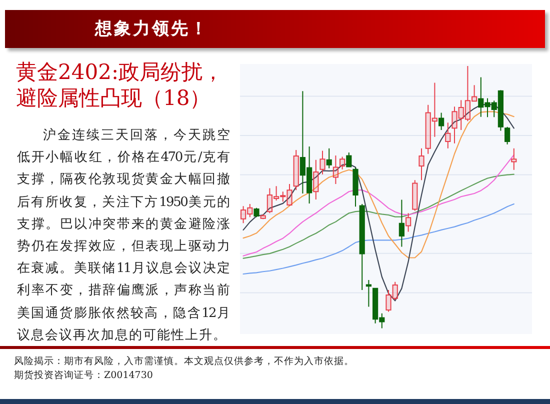 This screenshot has width=550, height=404. I want to click on annotation: 风险揭示：期市有风险，入市需谨慎。本文观点仅供参考，不作为入市依据。, so click(184, 361).